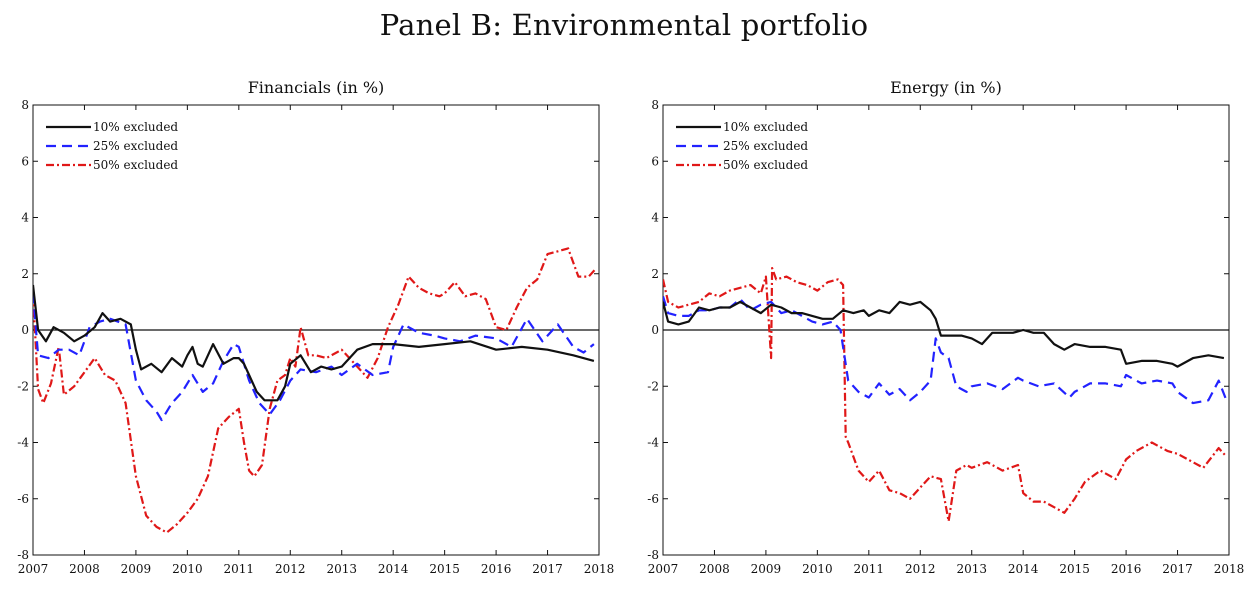  I want to click on page-title: Panel B: Environmental portfolio, so click(624, 25).